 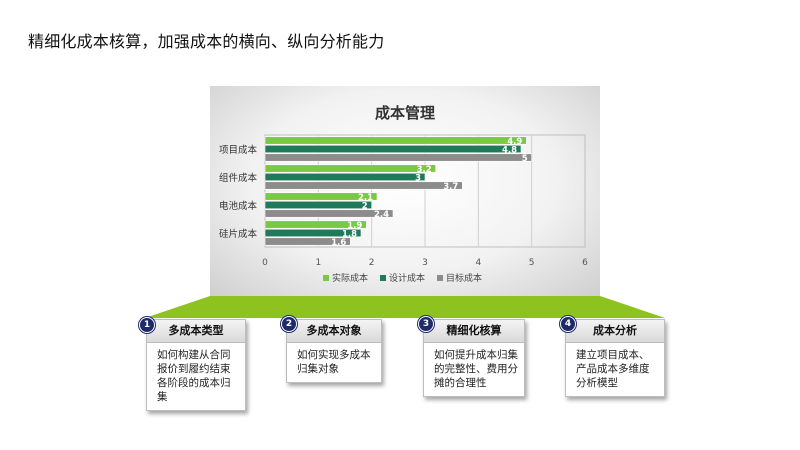 What do you see at coordinates (147, 325) in the screenshot?
I see `card-1-number-badge: 1` at bounding box center [147, 325].